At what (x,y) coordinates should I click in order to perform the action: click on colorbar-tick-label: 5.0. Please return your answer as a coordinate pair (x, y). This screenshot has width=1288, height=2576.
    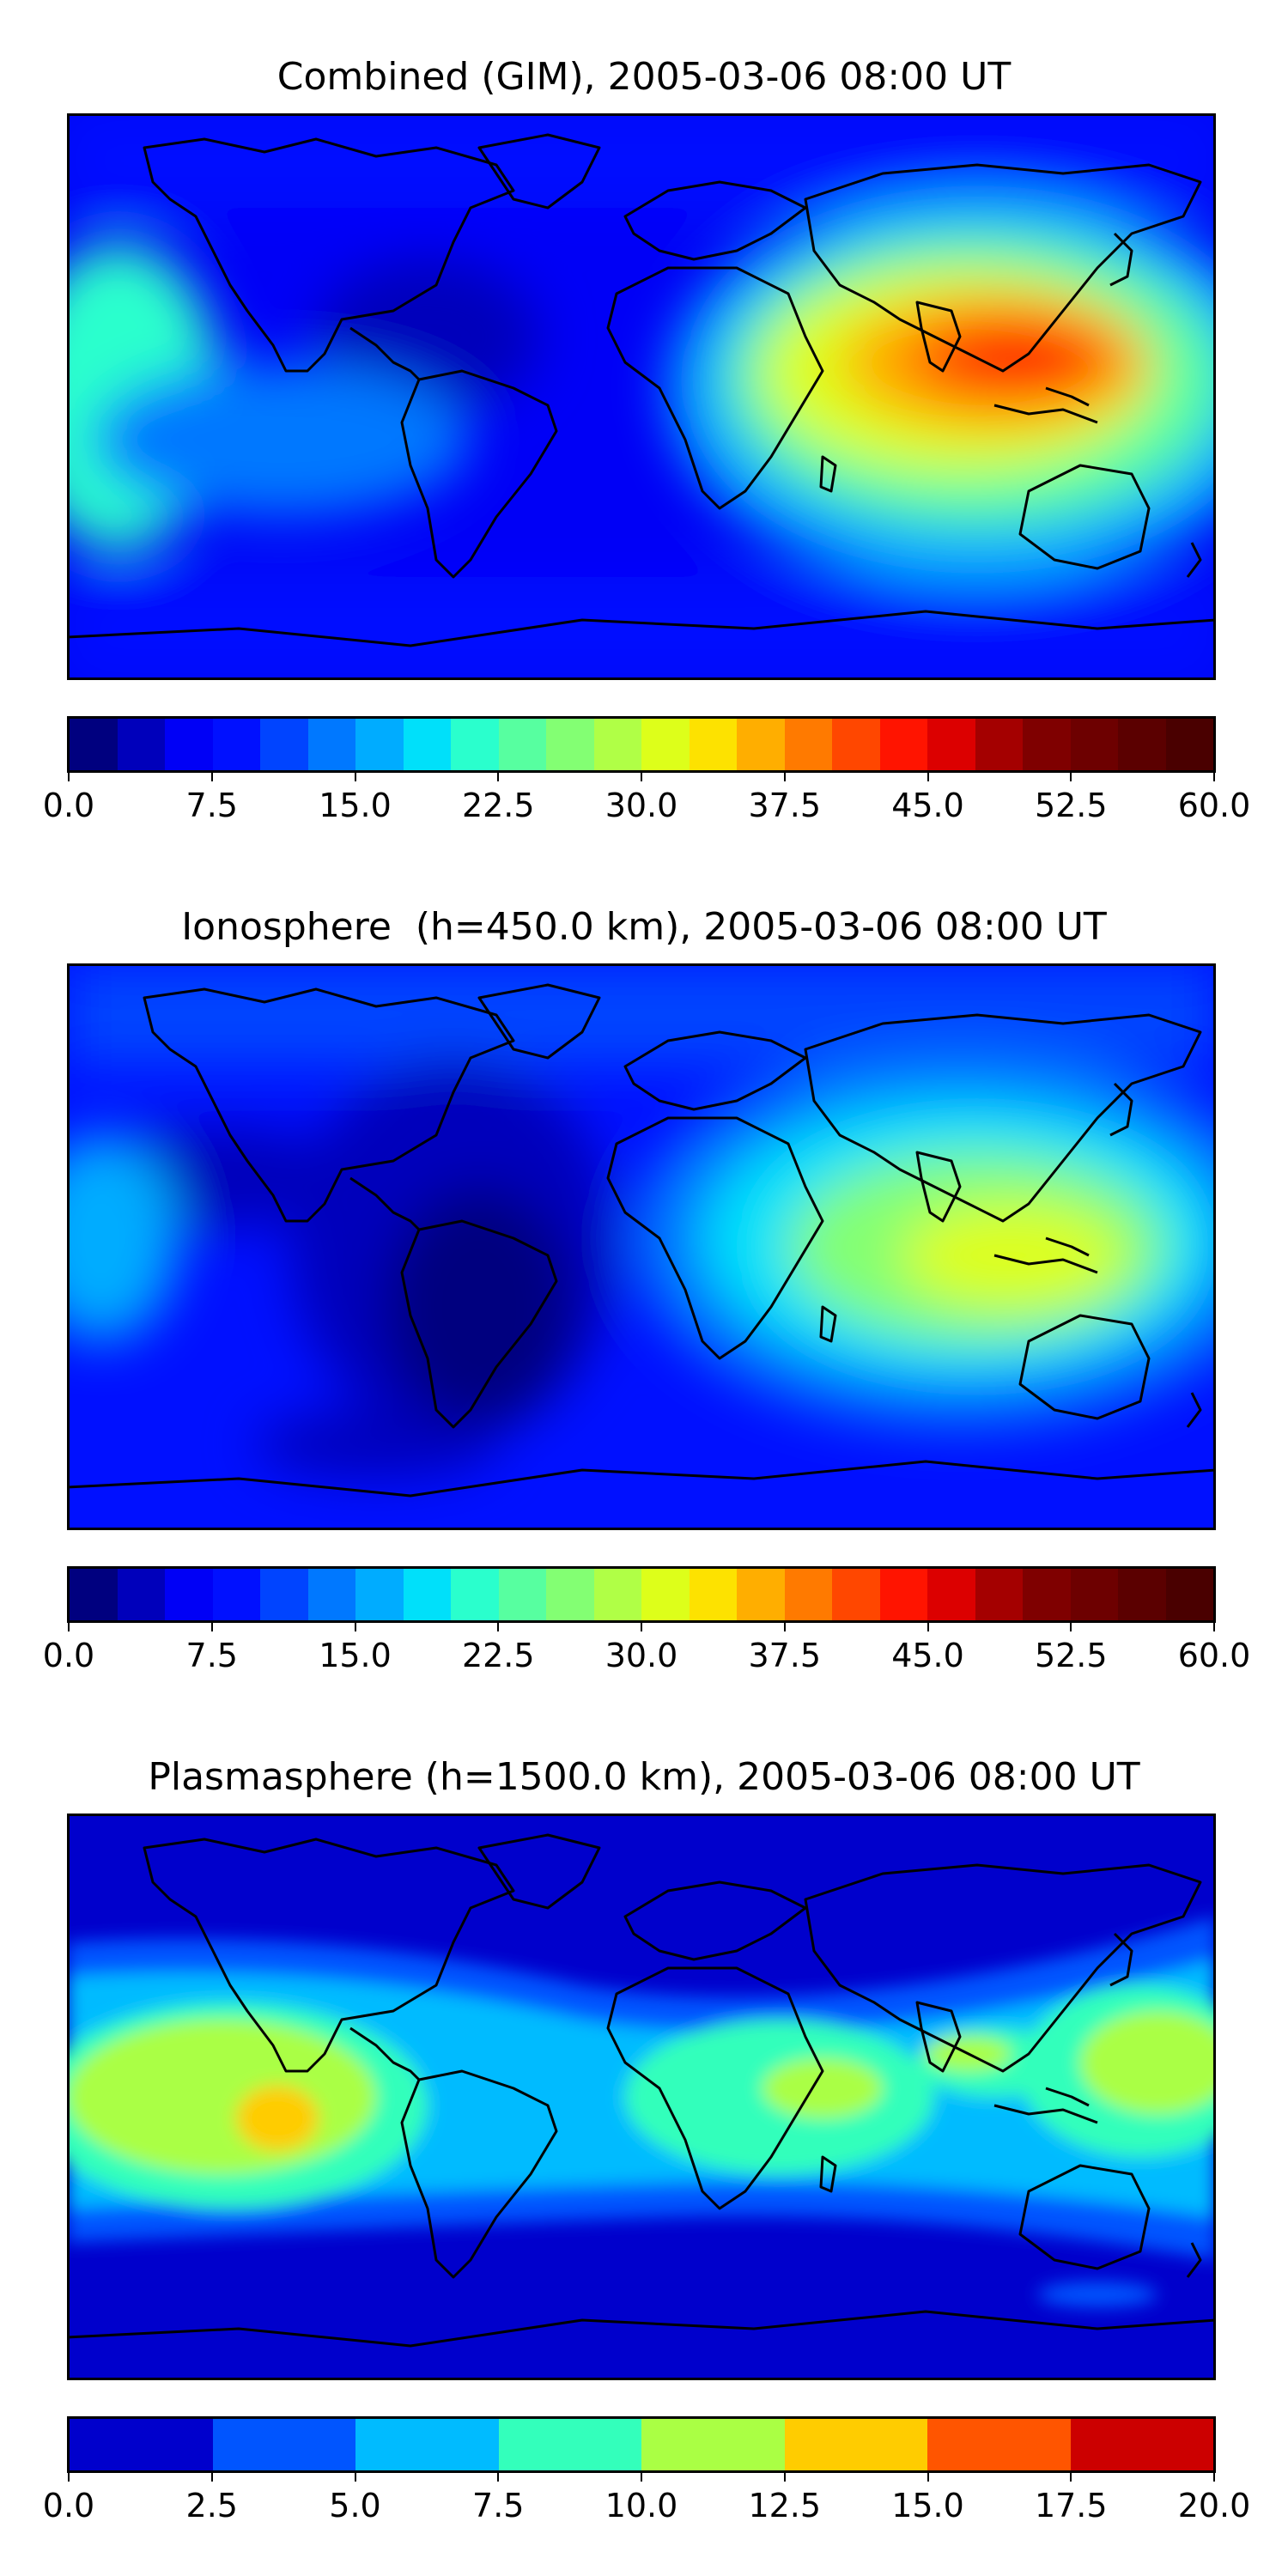
    Looking at the image, I should click on (355, 2506).